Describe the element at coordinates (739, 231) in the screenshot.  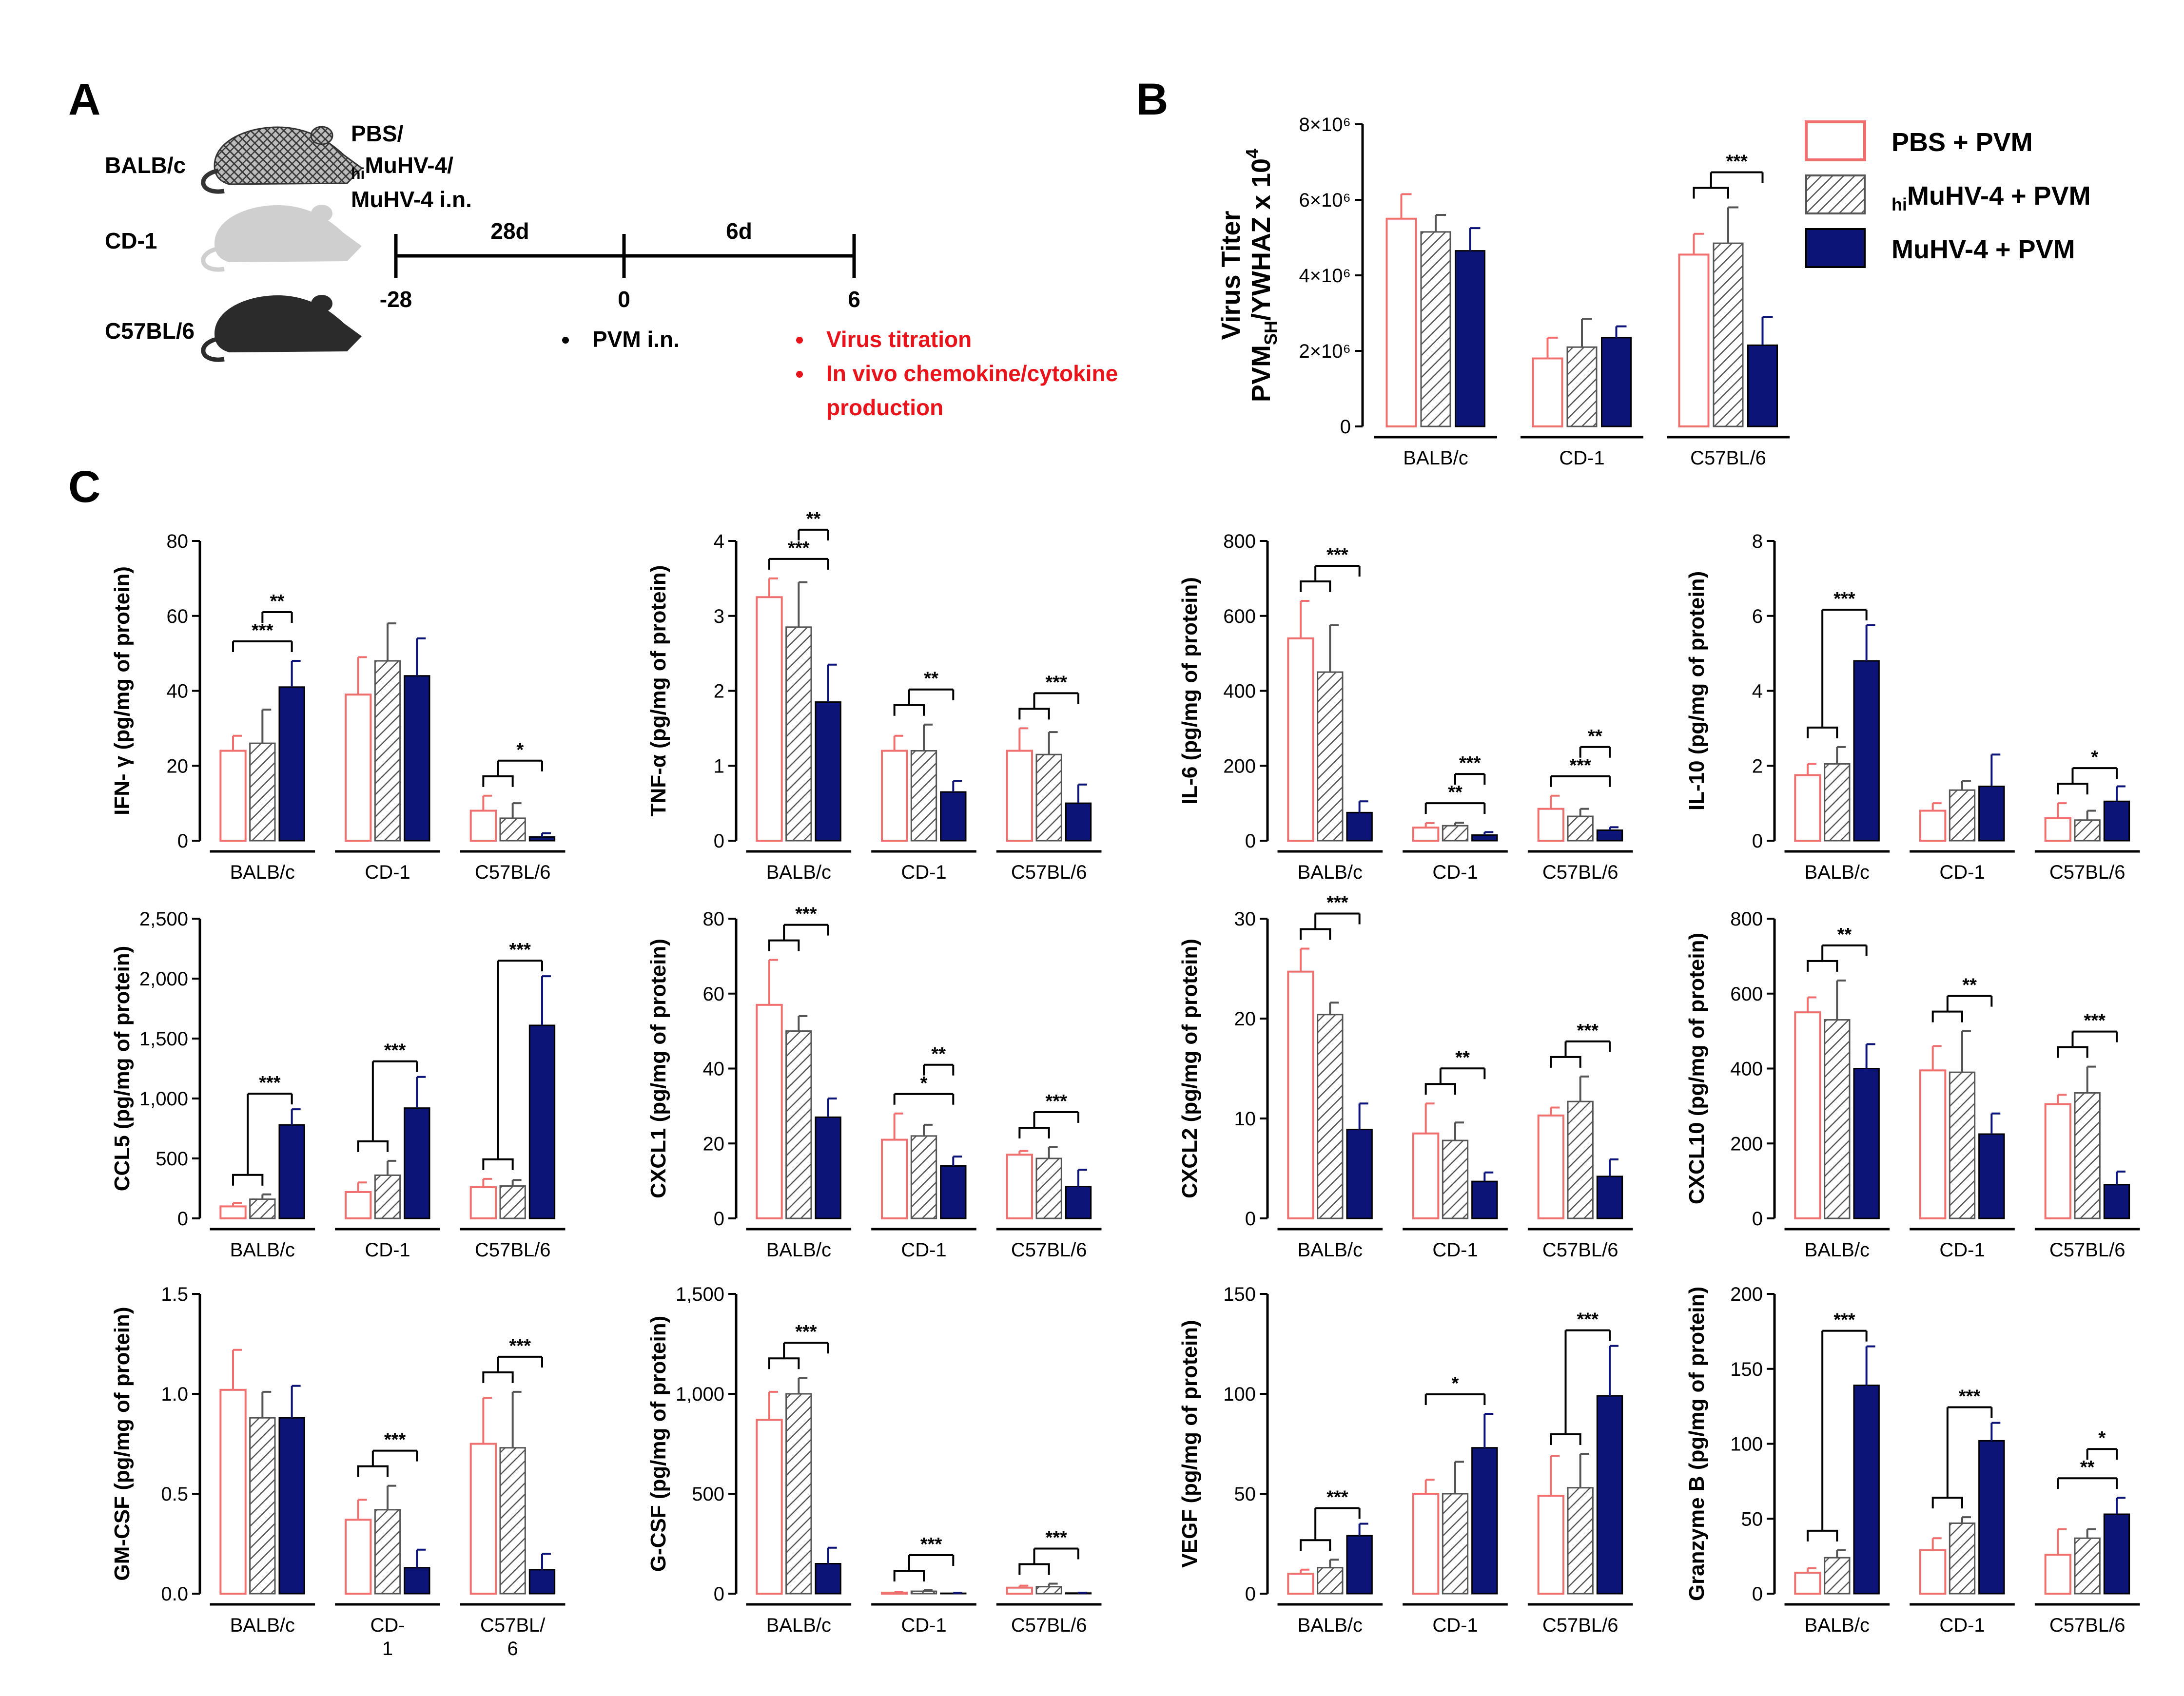
I see `timeline-interval-6d: 6d` at that location.